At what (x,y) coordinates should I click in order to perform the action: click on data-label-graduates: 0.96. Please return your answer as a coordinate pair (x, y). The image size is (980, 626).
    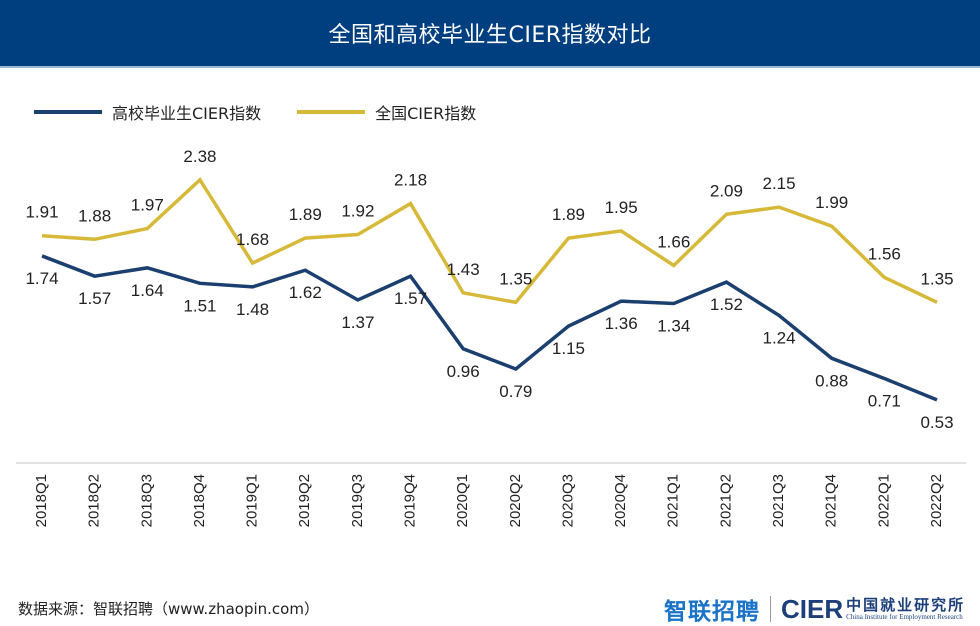
    Looking at the image, I should click on (463, 371).